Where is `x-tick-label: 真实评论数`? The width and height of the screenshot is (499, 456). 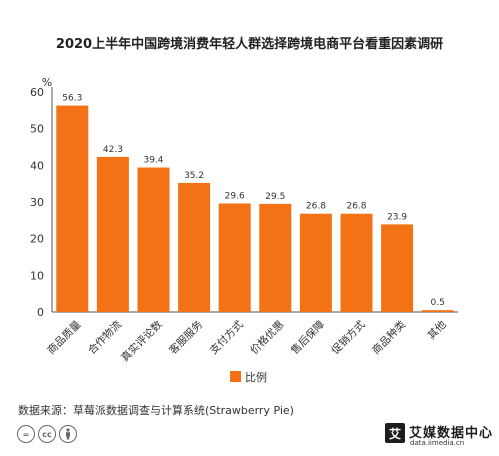
x-tick-label: 真实评论数 is located at coordinates (141, 341).